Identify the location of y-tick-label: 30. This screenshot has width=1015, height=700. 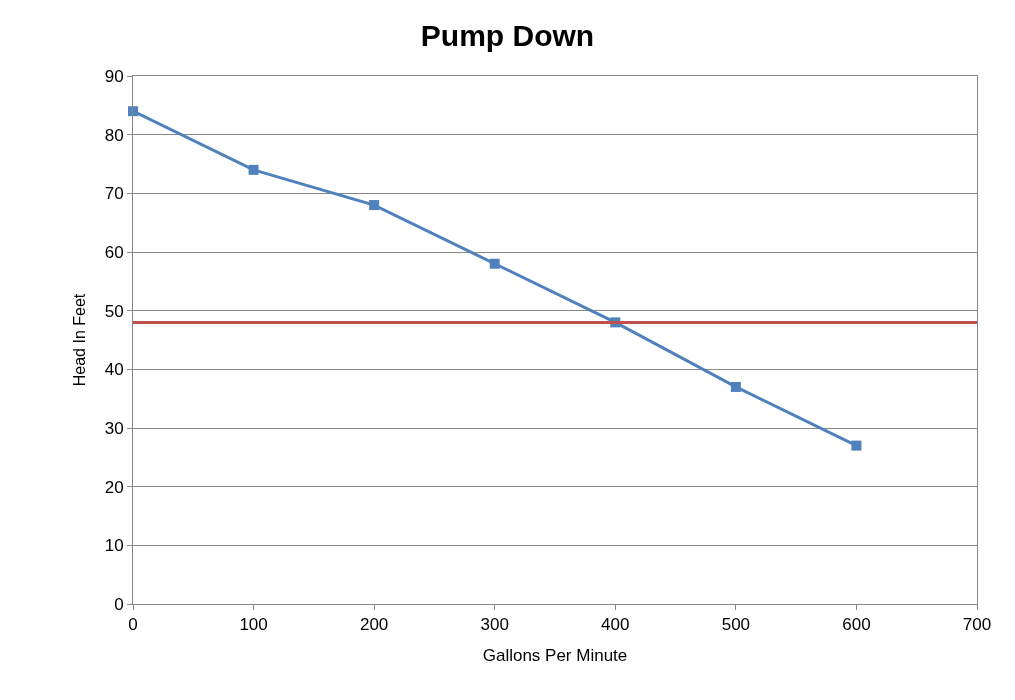
(114, 428).